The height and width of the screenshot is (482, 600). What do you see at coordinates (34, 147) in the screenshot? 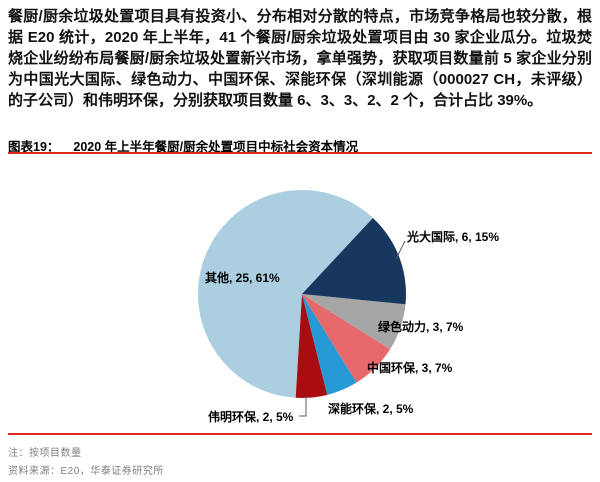
I see `figure-number-label: 图表19：` at bounding box center [34, 147].